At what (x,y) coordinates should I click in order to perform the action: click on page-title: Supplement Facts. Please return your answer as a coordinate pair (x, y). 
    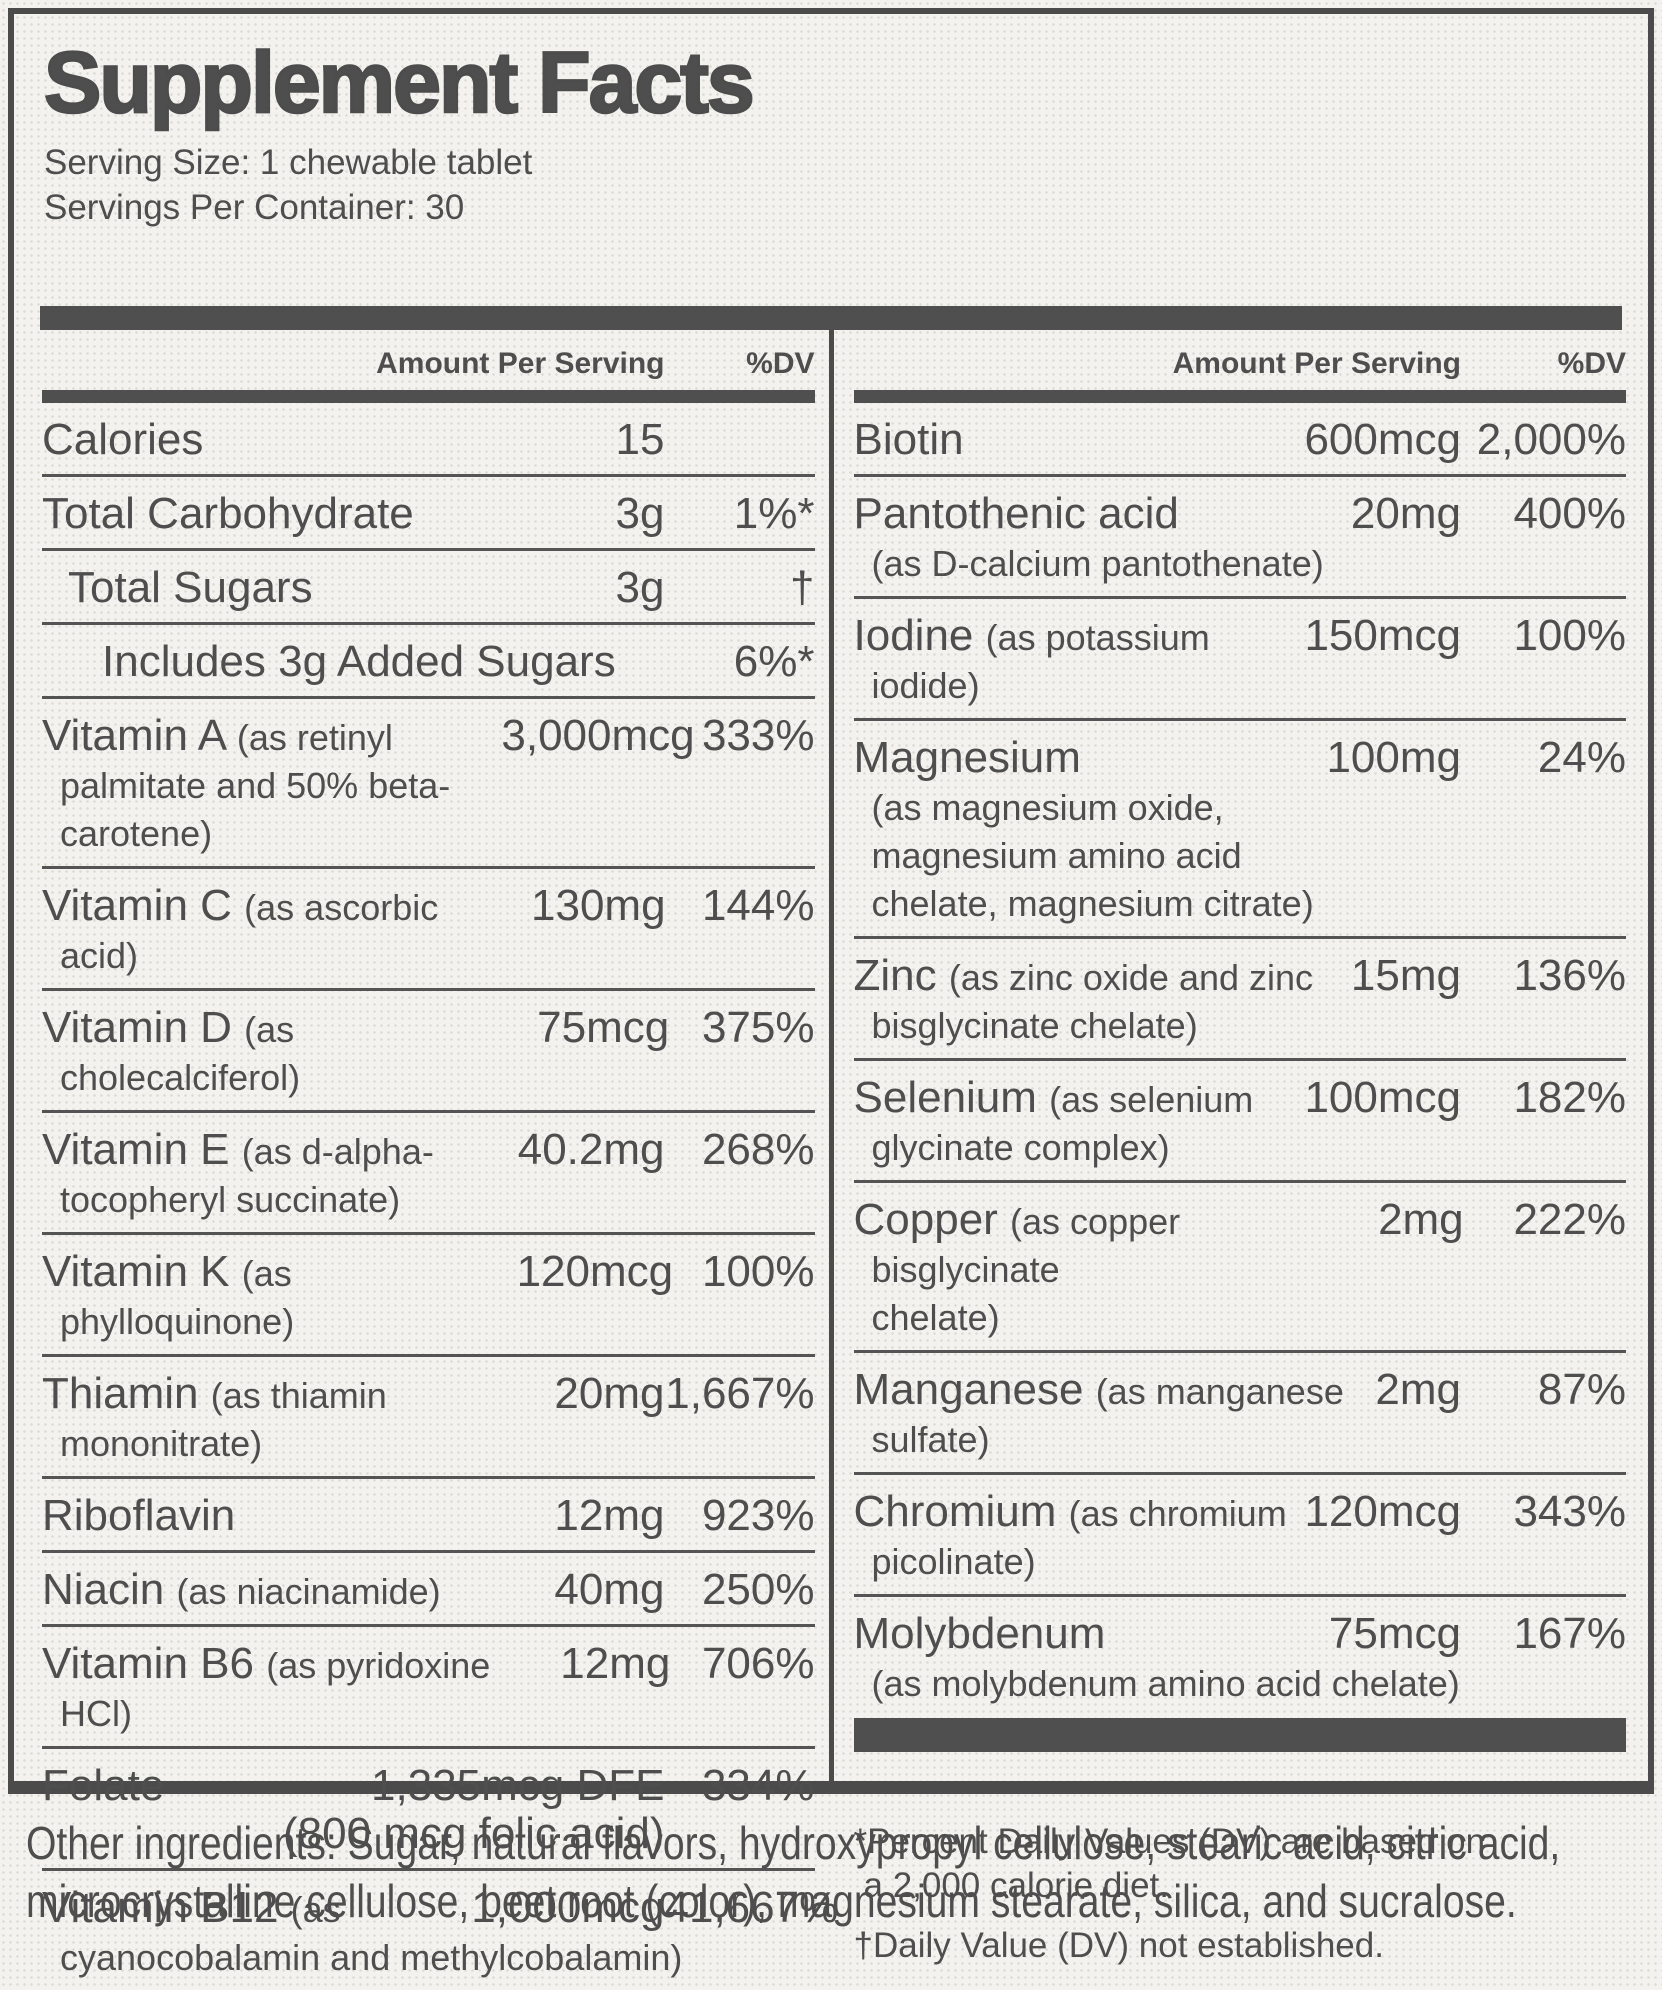
    Looking at the image, I should click on (399, 83).